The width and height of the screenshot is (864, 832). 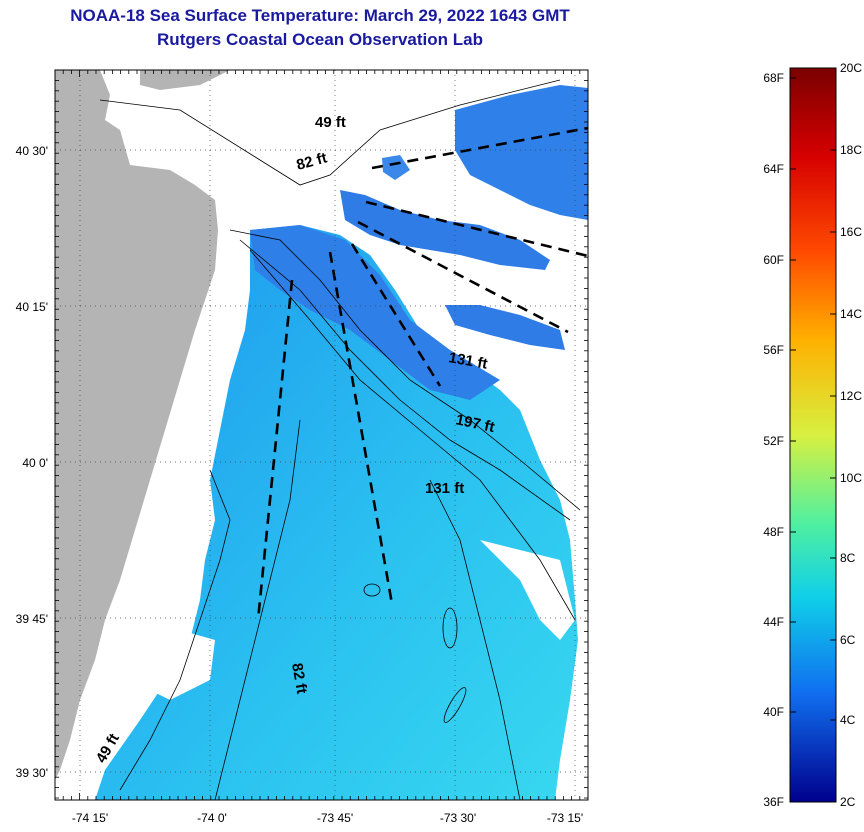 What do you see at coordinates (773, 350) in the screenshot?
I see `colorbar-label-f: 56F` at bounding box center [773, 350].